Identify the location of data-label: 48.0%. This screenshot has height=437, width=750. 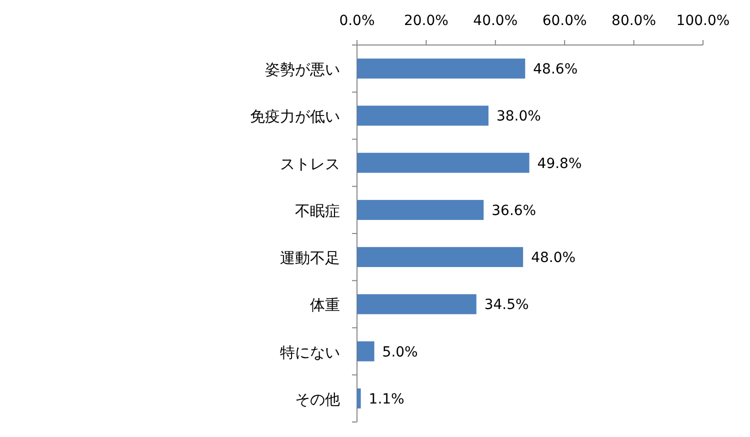
(553, 258).